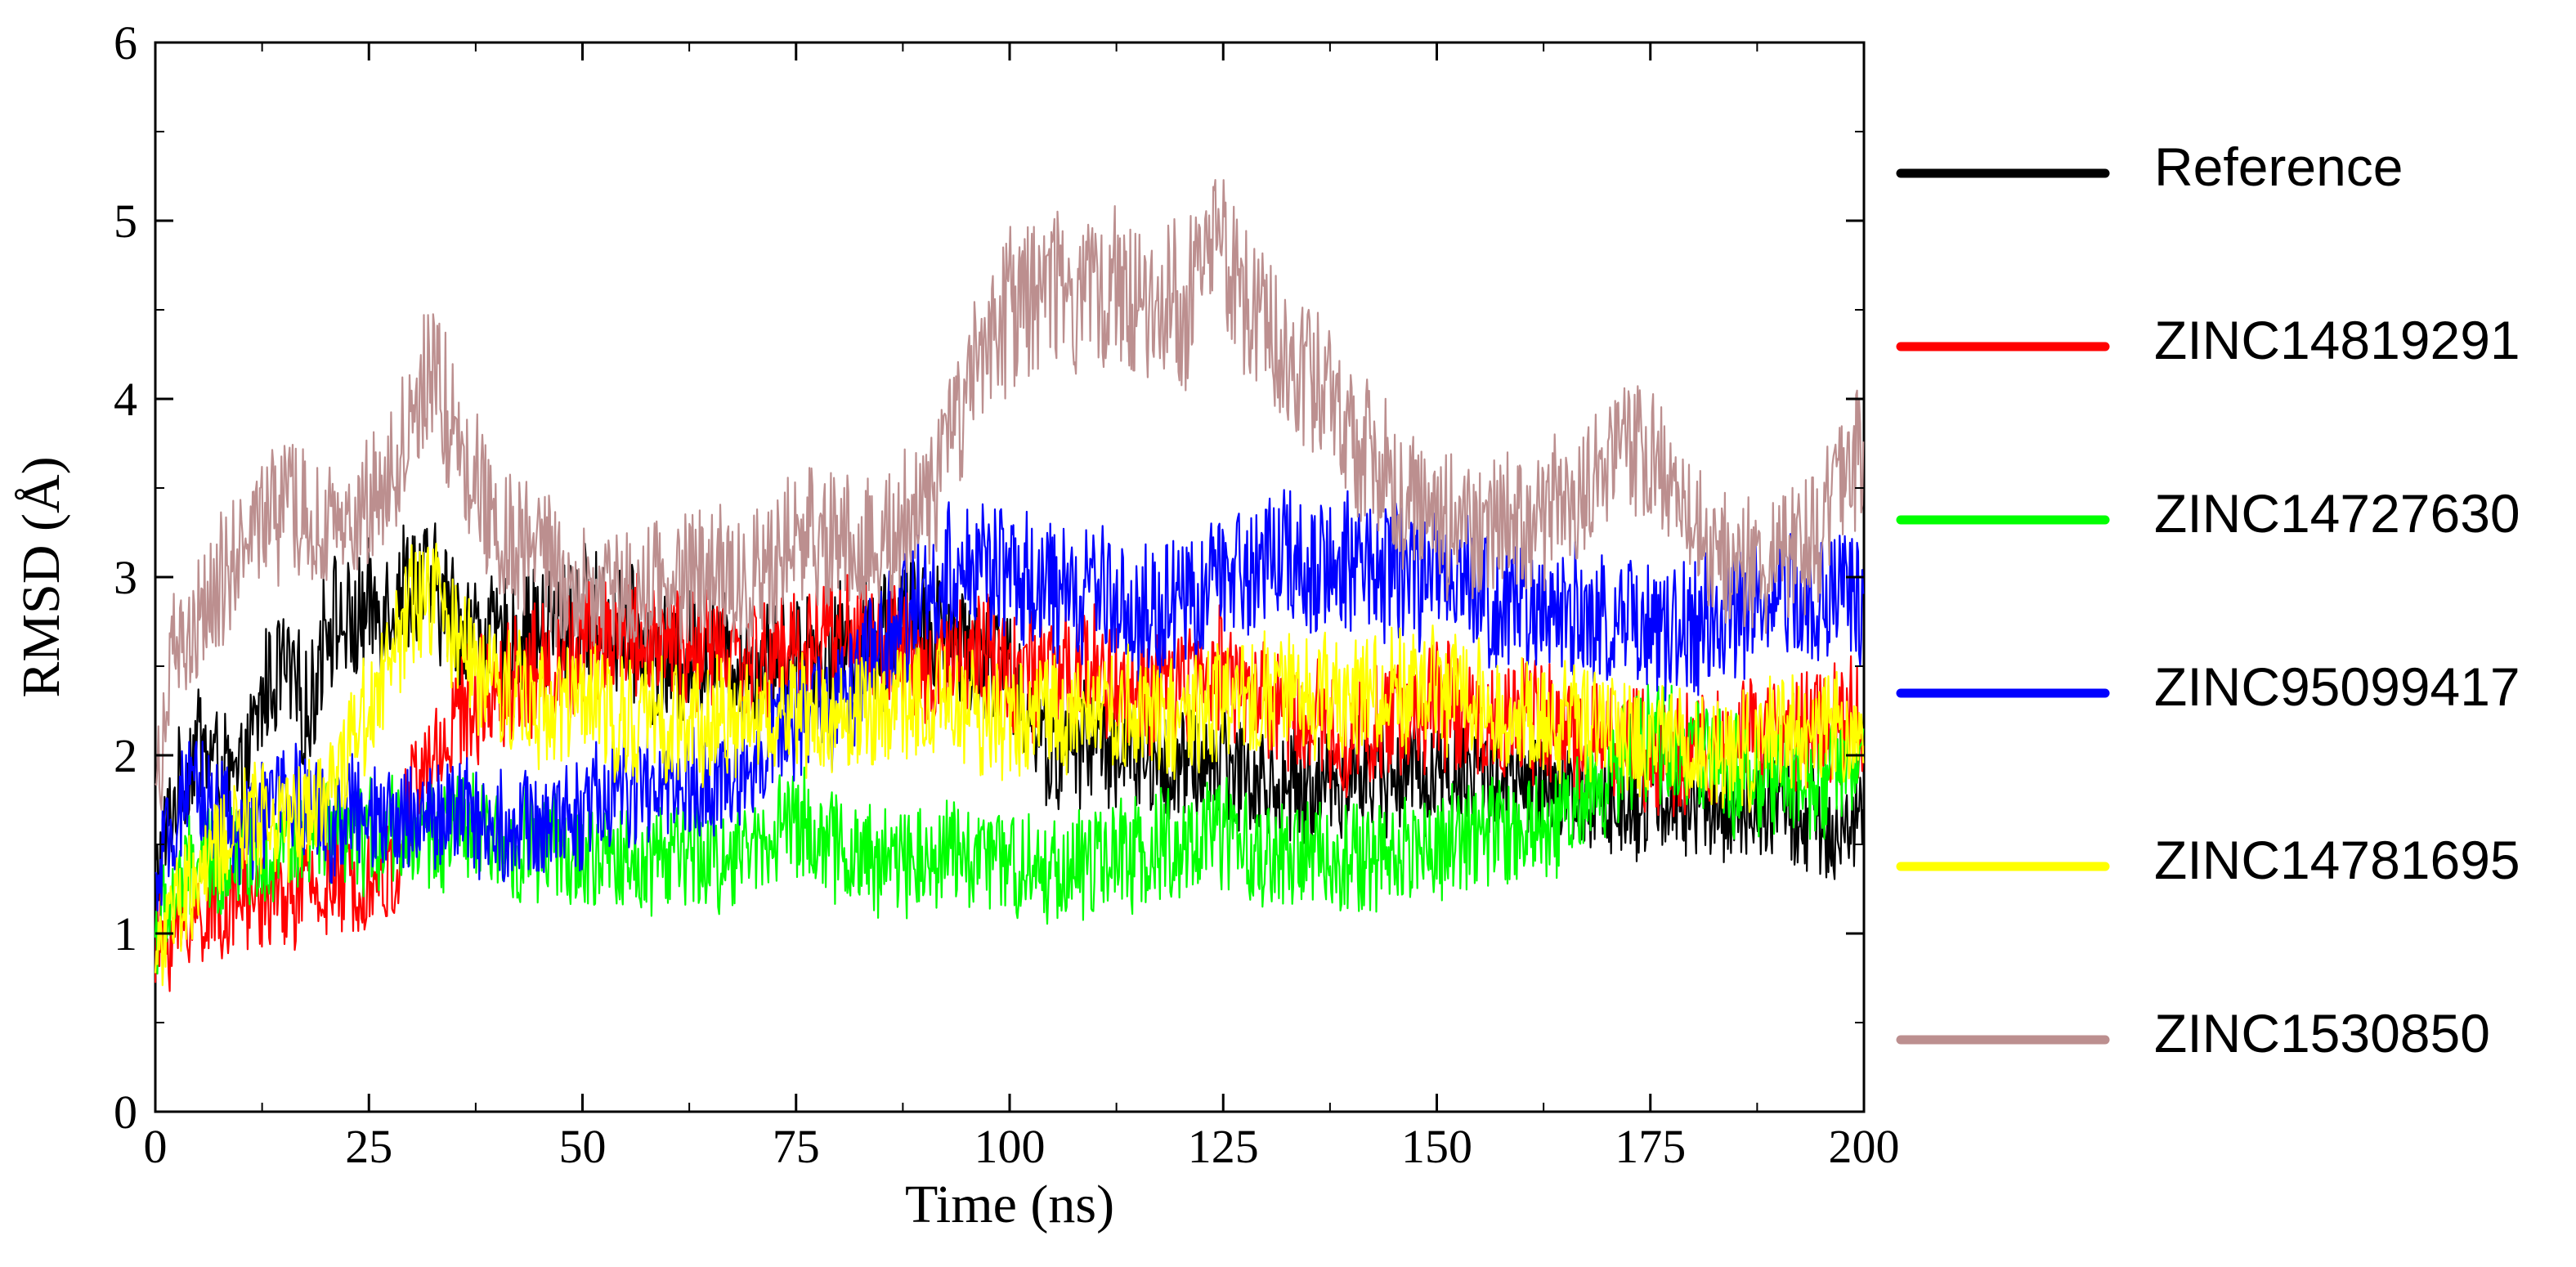 Image resolution: width=2576 pixels, height=1267 pixels. I want to click on x-tick-label: 150, so click(1436, 1146).